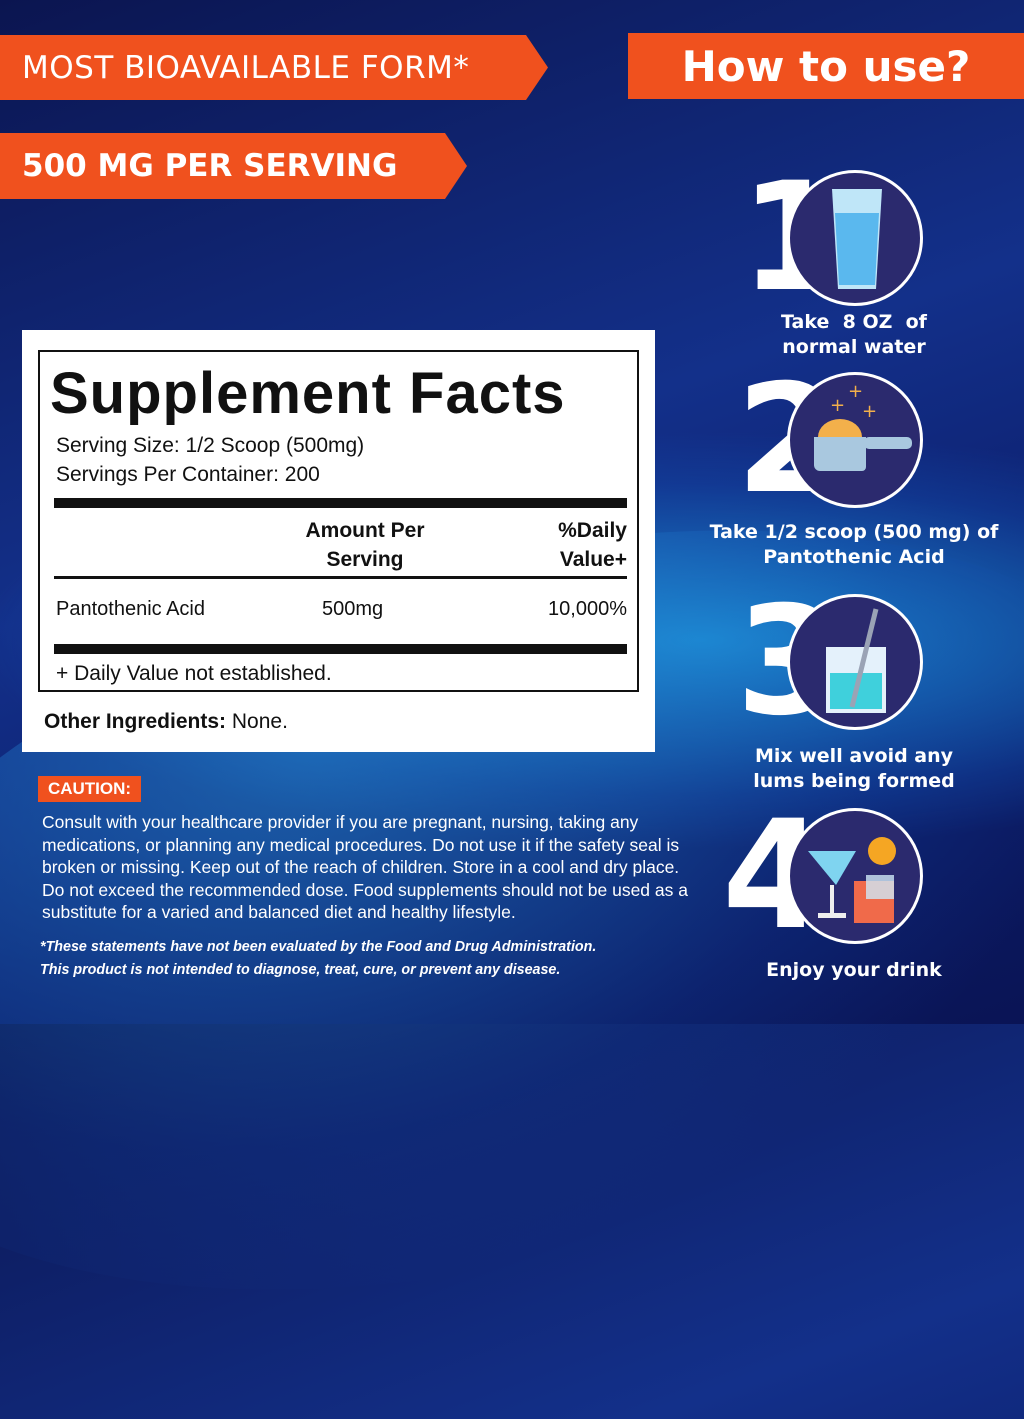 This screenshot has height=1419, width=1024. What do you see at coordinates (854, 322) in the screenshot?
I see `step-line: Take 8 OZ of` at bounding box center [854, 322].